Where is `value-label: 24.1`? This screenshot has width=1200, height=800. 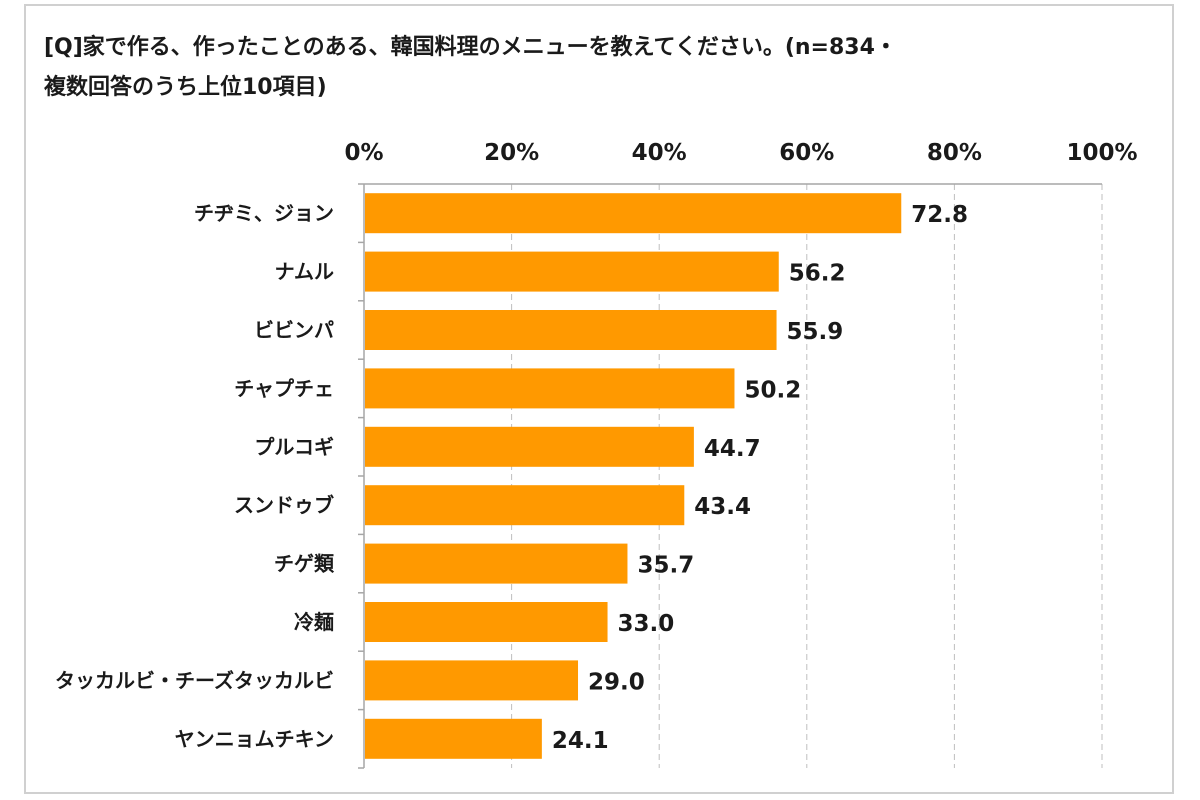
value-label: 24.1 is located at coordinates (580, 741).